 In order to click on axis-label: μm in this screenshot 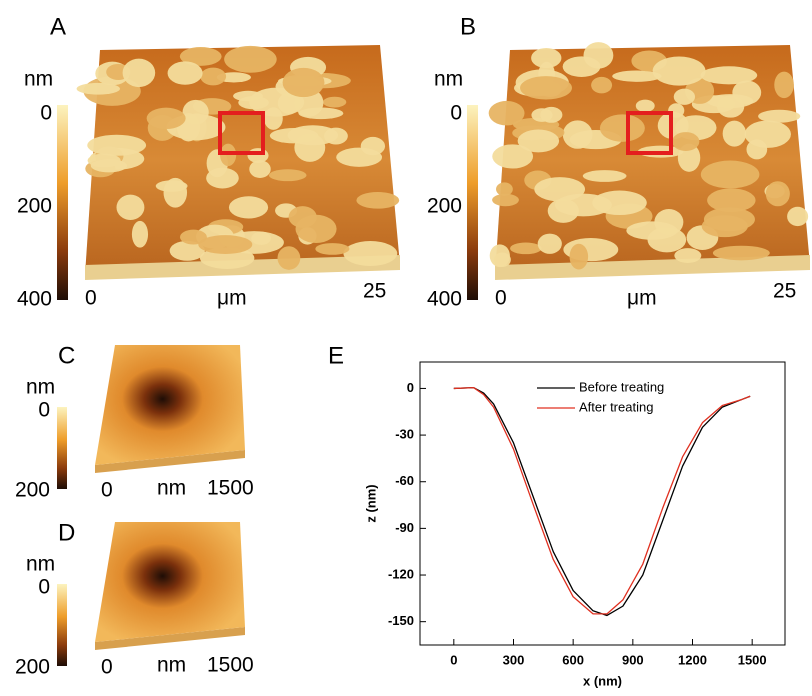, I will do `click(232, 298)`.